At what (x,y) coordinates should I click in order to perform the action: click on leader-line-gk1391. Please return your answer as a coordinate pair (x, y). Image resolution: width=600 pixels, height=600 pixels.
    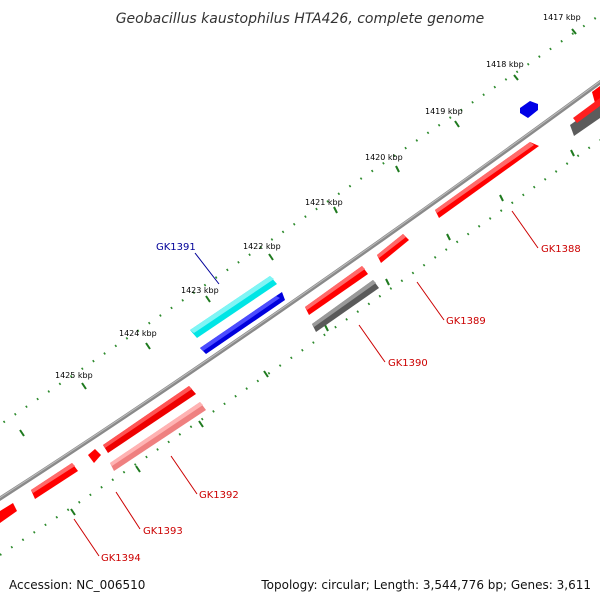
    Looking at the image, I should click on (207, 268).